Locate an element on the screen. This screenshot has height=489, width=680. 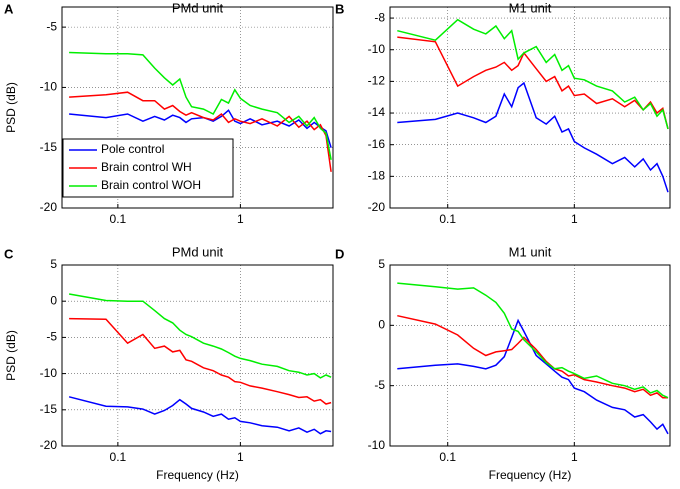
panel-label: C is located at coordinates (9, 253).